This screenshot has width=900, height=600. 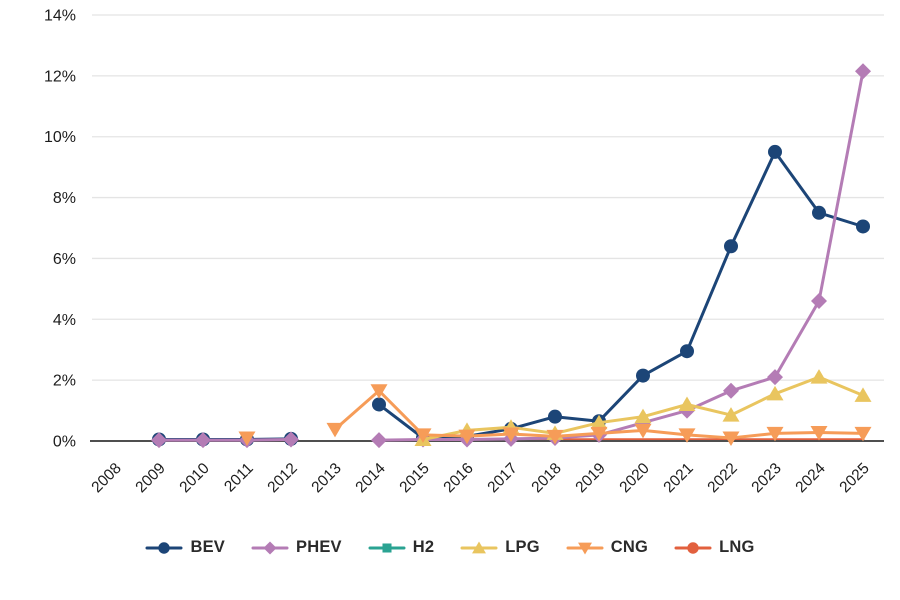 I want to click on legend-label-lpg: LPG, so click(x=522, y=547).